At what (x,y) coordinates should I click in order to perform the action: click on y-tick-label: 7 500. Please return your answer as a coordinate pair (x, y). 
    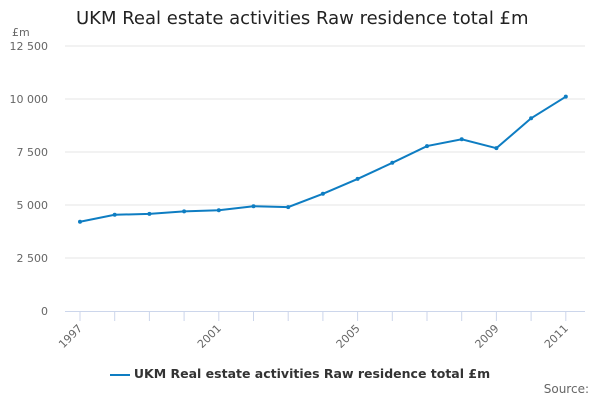
    Looking at the image, I should click on (33, 152).